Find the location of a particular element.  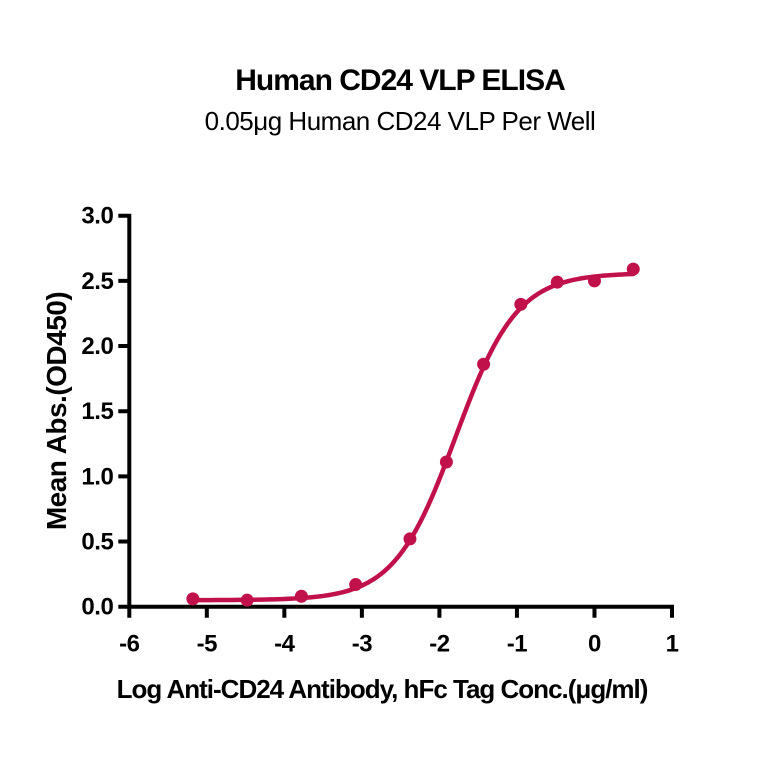

y-tick-label: 1.5 is located at coordinates (97, 411).